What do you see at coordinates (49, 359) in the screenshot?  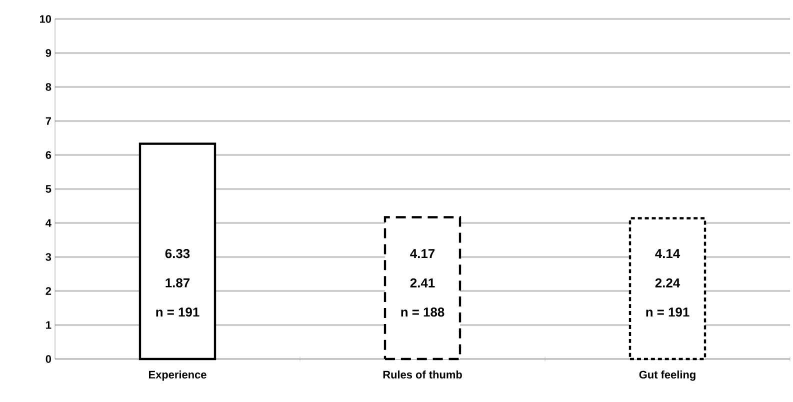 I see `y-tick-label: 0` at bounding box center [49, 359].